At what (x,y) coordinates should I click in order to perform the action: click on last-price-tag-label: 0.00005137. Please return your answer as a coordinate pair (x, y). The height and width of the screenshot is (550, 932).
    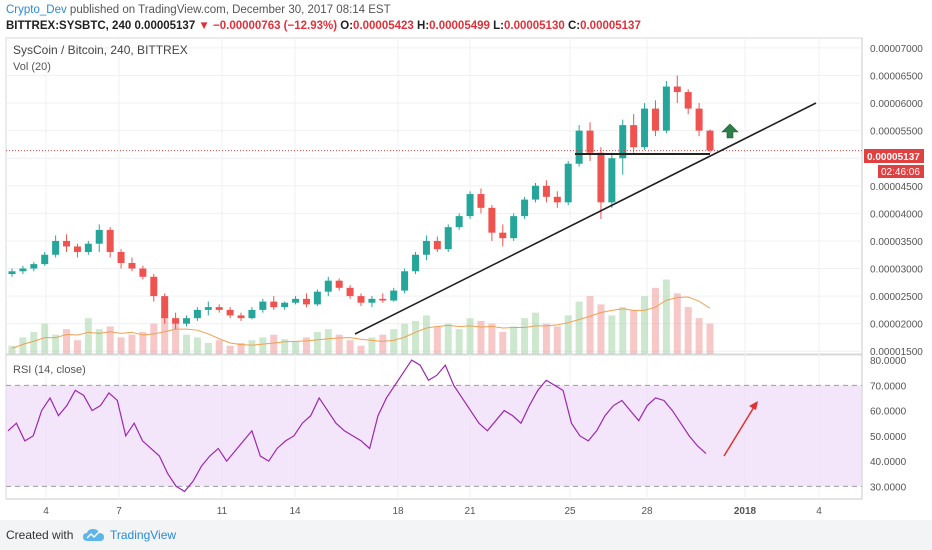
    Looking at the image, I should click on (893, 157).